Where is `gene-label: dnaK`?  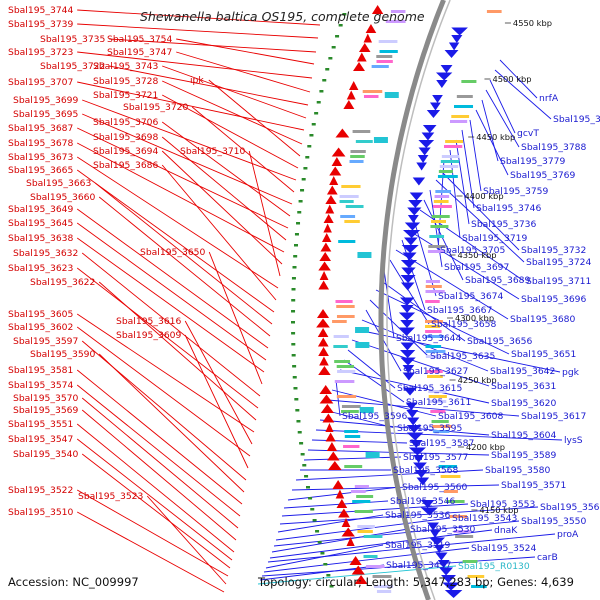
gene-label: dnaK is located at coordinates (506, 530).